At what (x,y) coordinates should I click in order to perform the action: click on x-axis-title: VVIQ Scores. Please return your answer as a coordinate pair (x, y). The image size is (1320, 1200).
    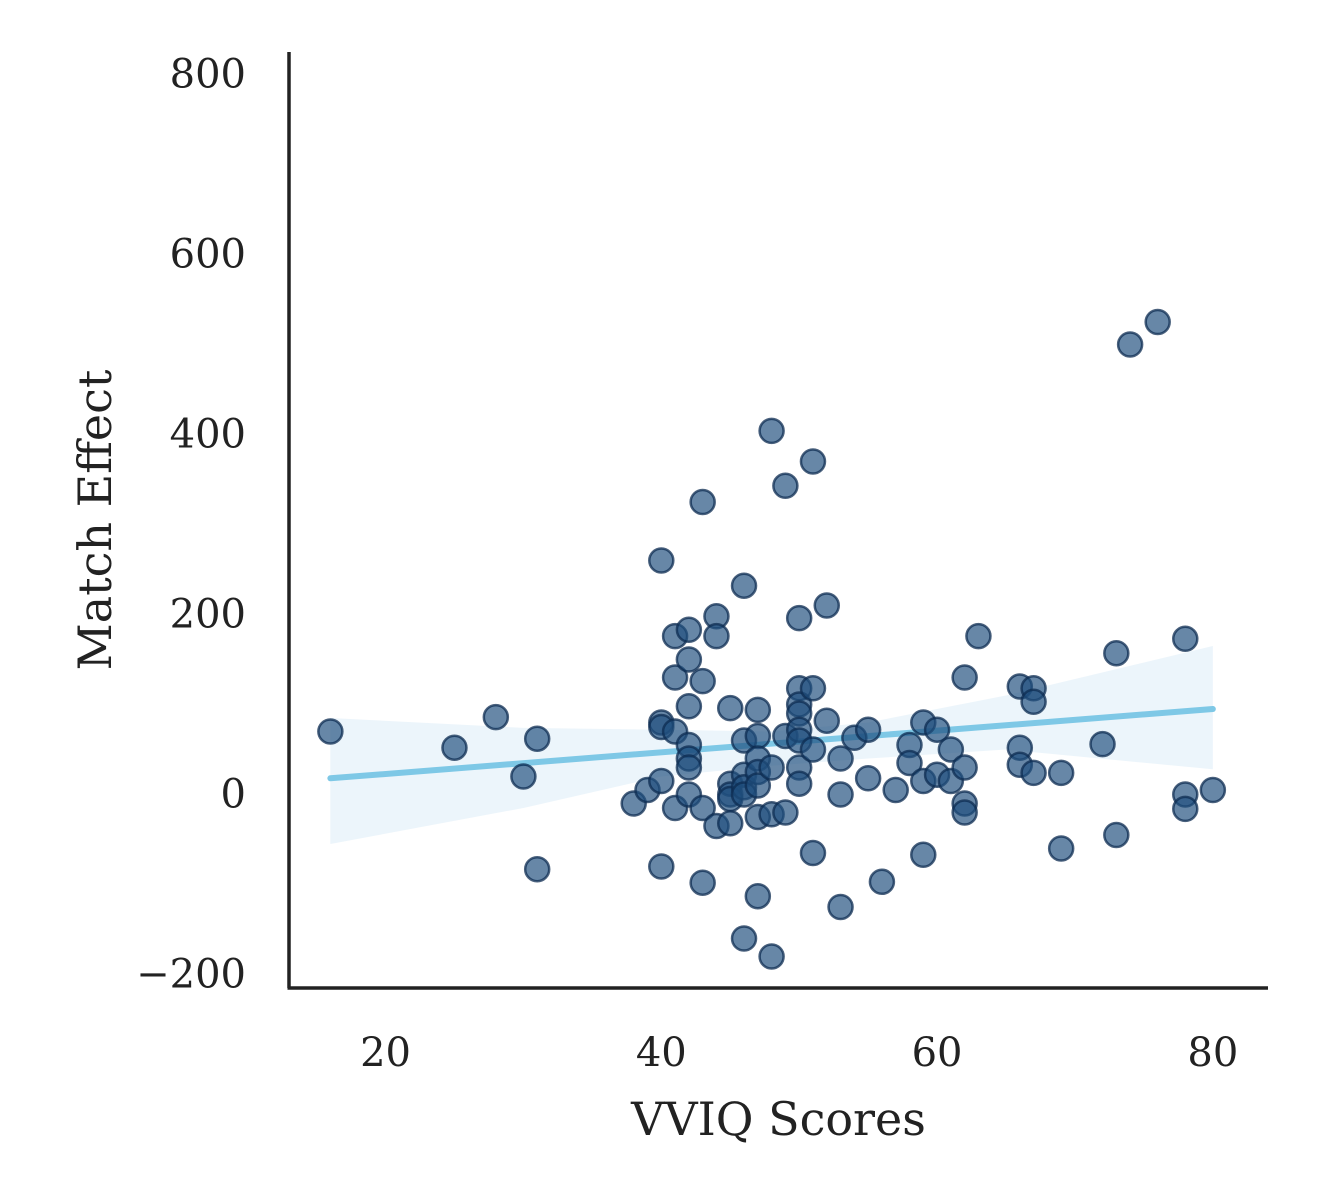
    Looking at the image, I should click on (778, 1119).